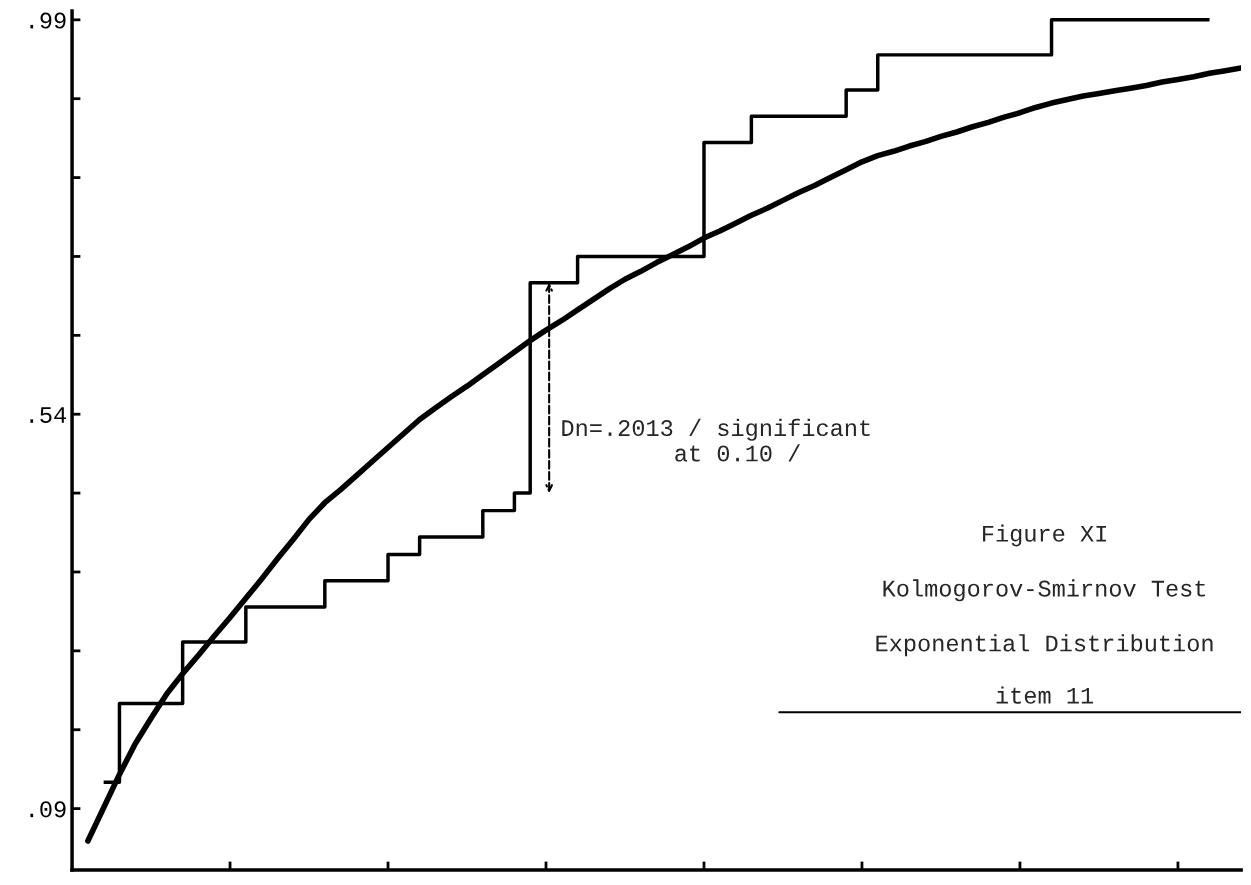 The width and height of the screenshot is (1251, 885). I want to click on annotation: Dn=.2013 / significant at 0.10 /, so click(716, 440).